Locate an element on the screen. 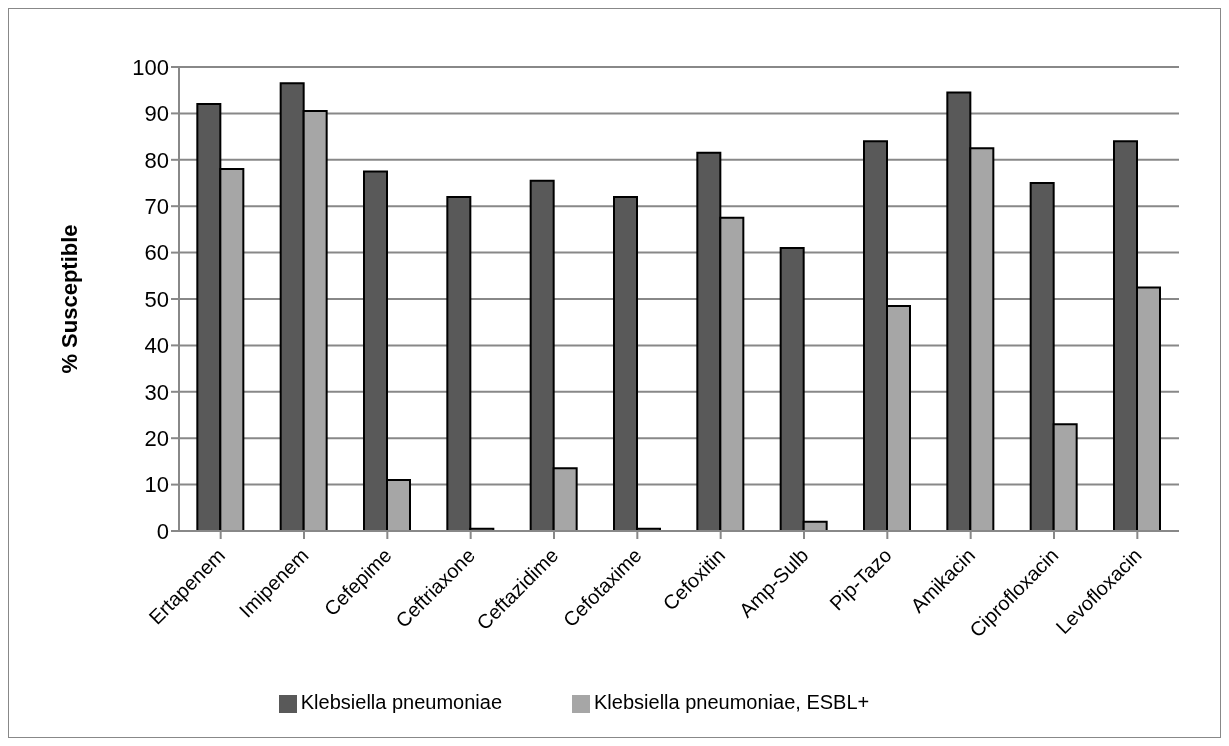 The width and height of the screenshot is (1229, 746). y-tick-label: 10 is located at coordinates (156, 485).